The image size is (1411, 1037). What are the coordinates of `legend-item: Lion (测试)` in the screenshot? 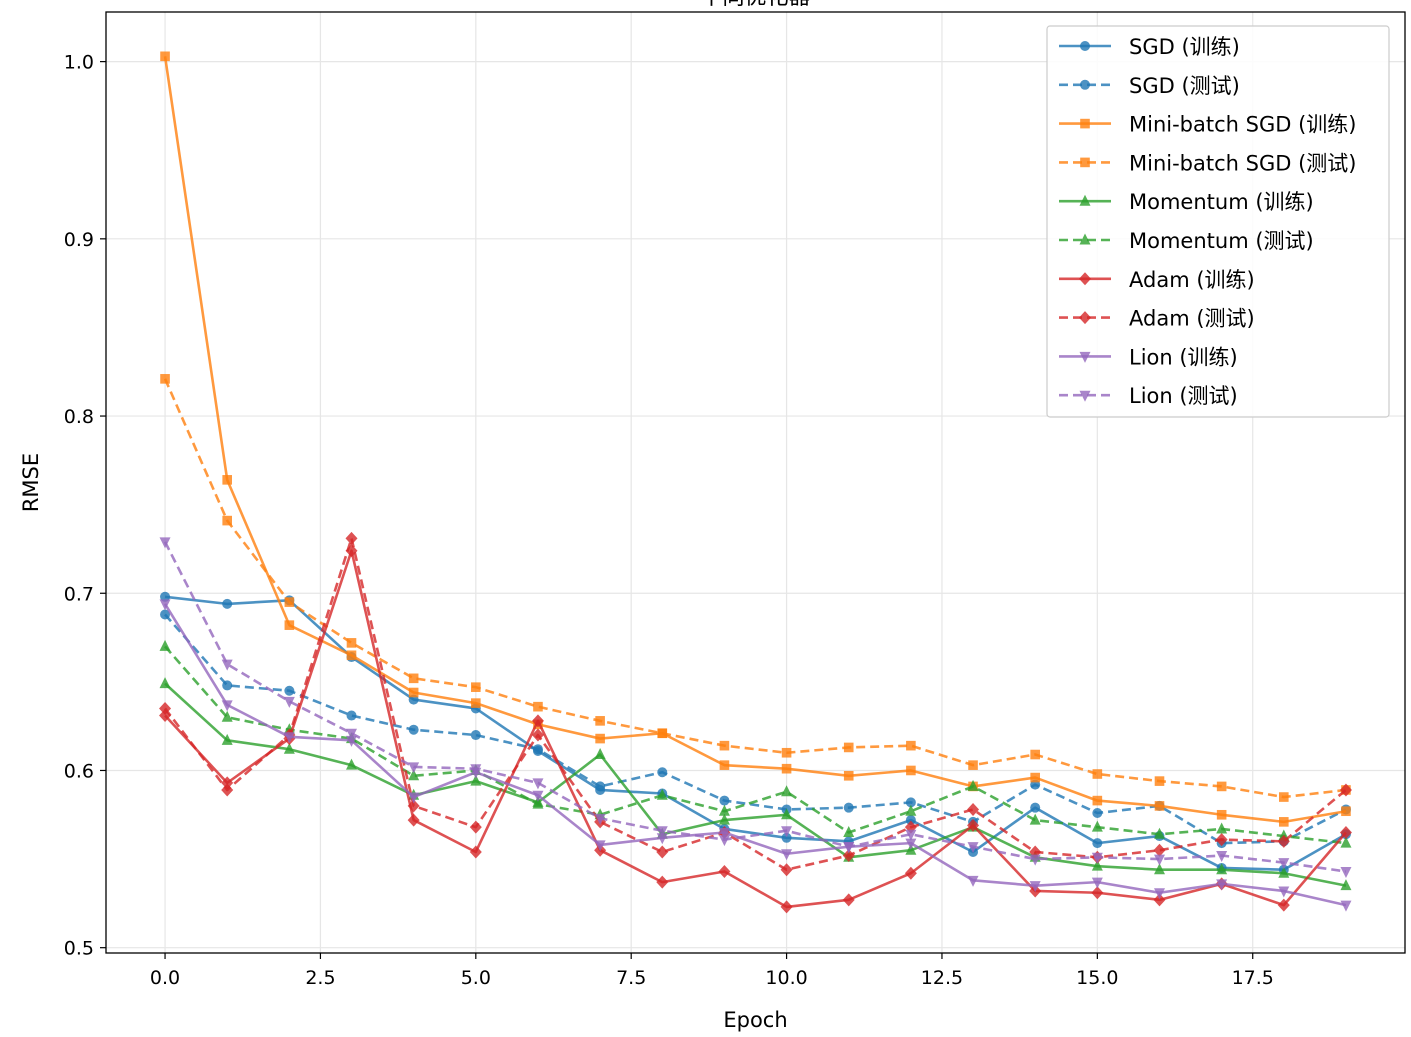 It's located at (1148, 396).